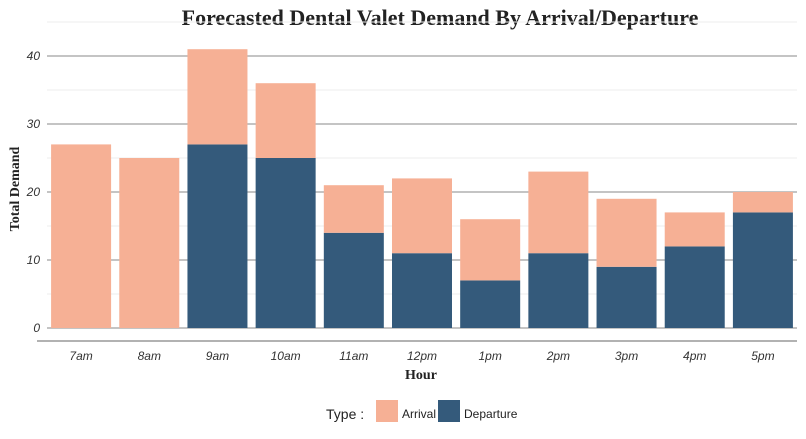  What do you see at coordinates (762, 202) in the screenshot?
I see `bar-arrival-5pm` at bounding box center [762, 202].